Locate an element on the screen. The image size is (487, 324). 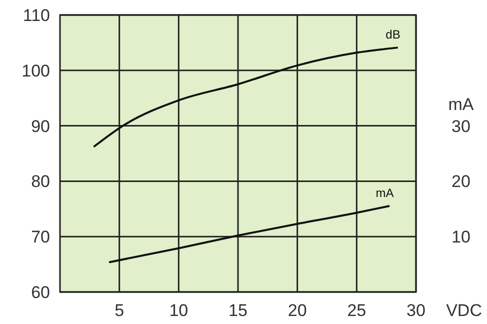
series-label: mA is located at coordinates (385, 193).